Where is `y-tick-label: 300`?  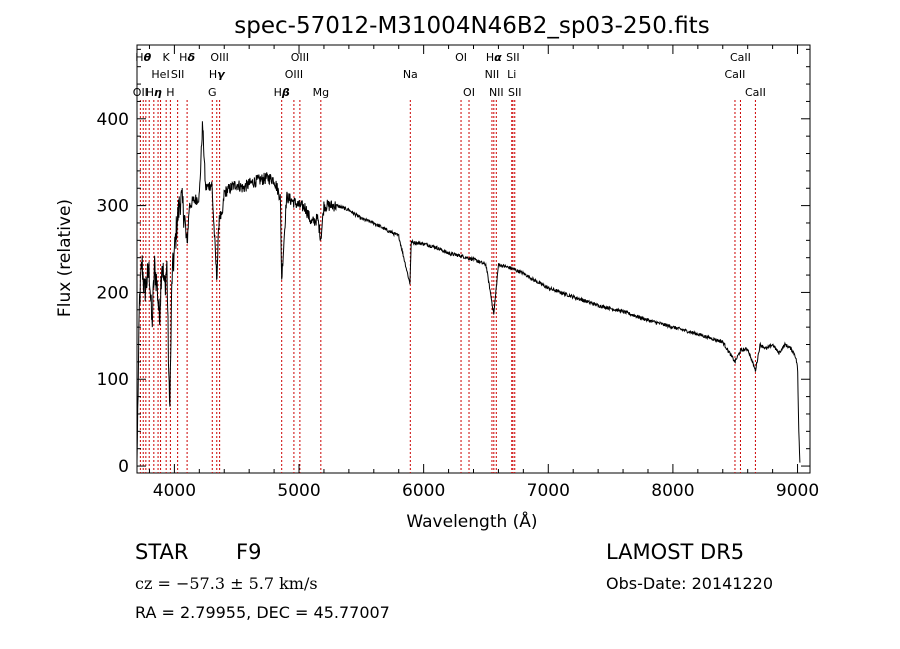
y-tick-label: 300 is located at coordinates (113, 207).